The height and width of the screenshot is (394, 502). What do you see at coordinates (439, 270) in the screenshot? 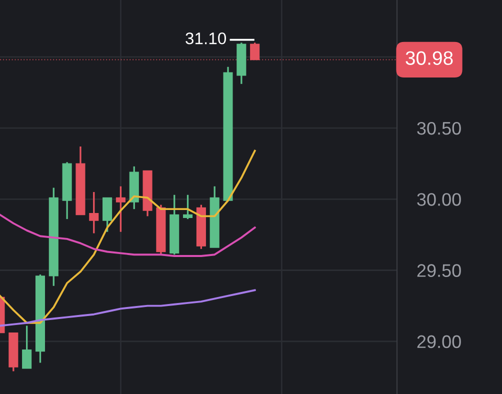
I see `y-tick-label: 29.50` at bounding box center [439, 270].